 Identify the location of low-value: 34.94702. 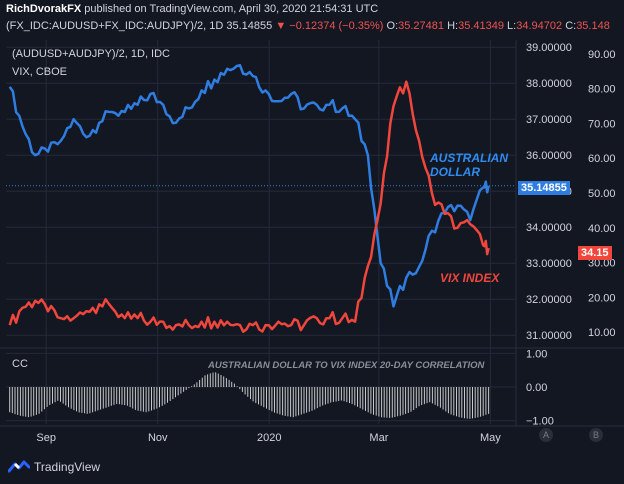
(539, 26).